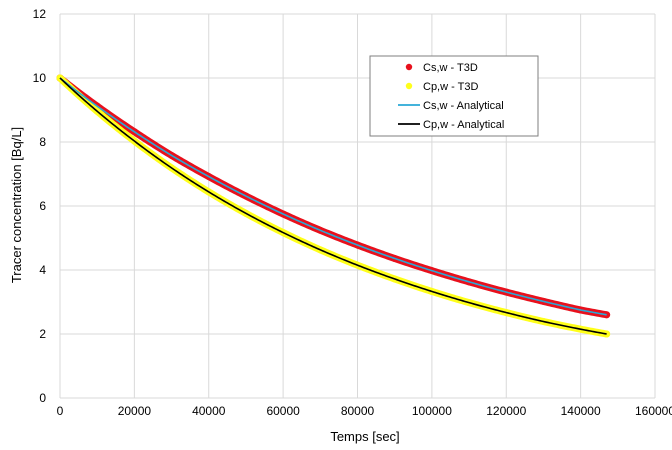 Image resolution: width=672 pixels, height=450 pixels. What do you see at coordinates (40, 14) in the screenshot?
I see `y-tick-label: 12` at bounding box center [40, 14].